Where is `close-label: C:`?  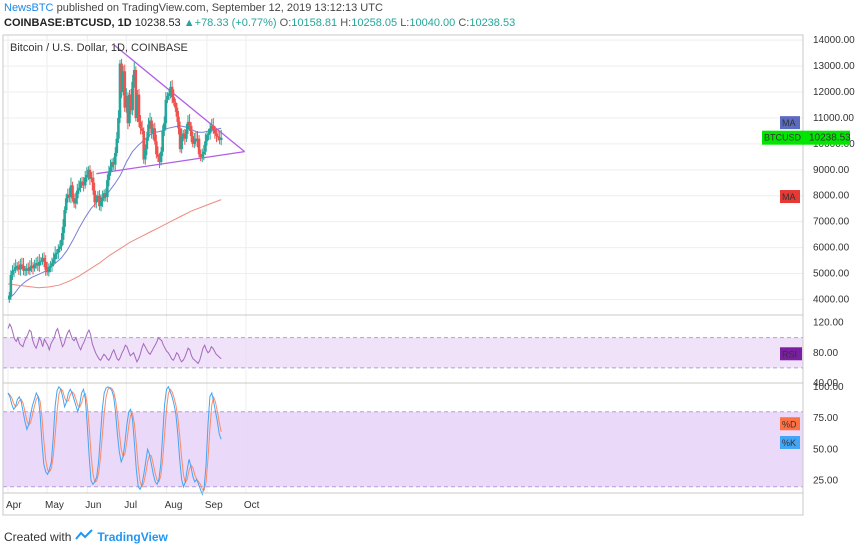 close-label: C: is located at coordinates (464, 23).